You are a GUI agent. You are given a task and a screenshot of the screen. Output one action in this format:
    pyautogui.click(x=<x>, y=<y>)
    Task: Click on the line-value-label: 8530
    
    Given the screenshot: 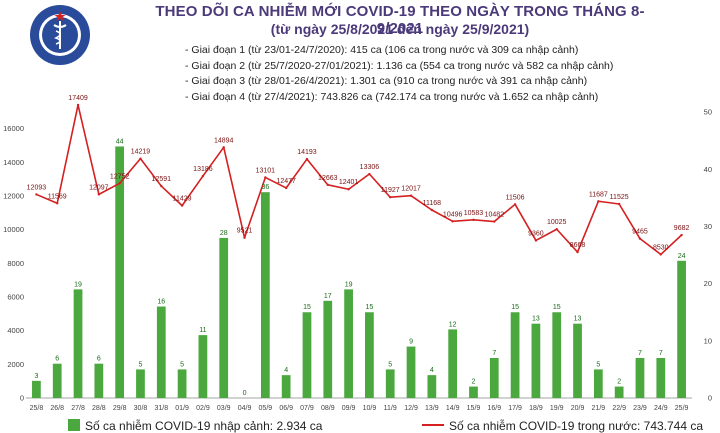 What is the action you would take?
    pyautogui.click(x=661, y=247)
    